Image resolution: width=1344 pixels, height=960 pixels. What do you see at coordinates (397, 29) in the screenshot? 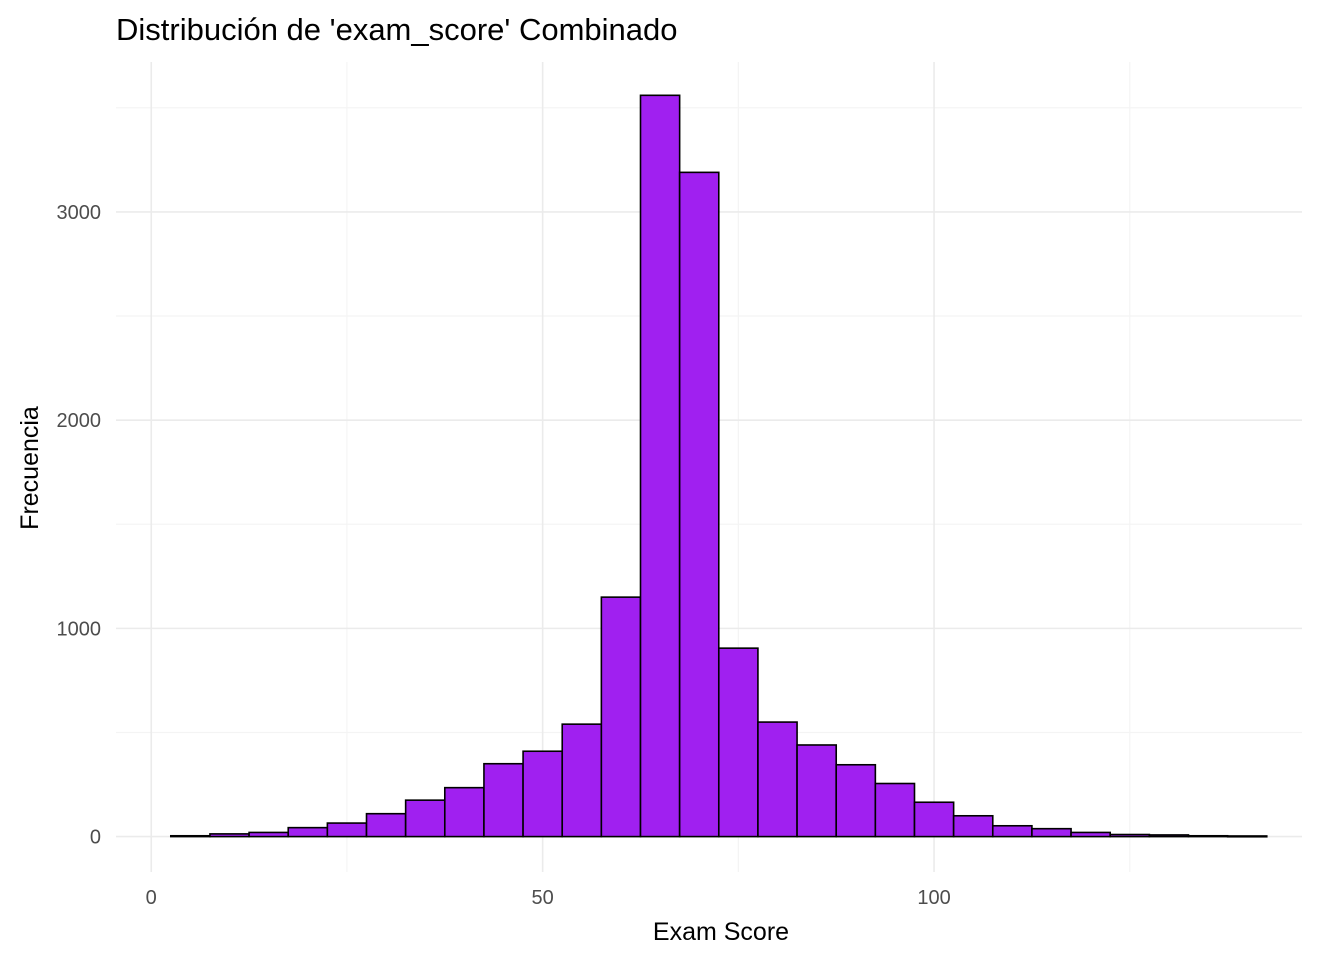
I see `chart-title: Distribución de 'exam_score' Combinado` at bounding box center [397, 29].